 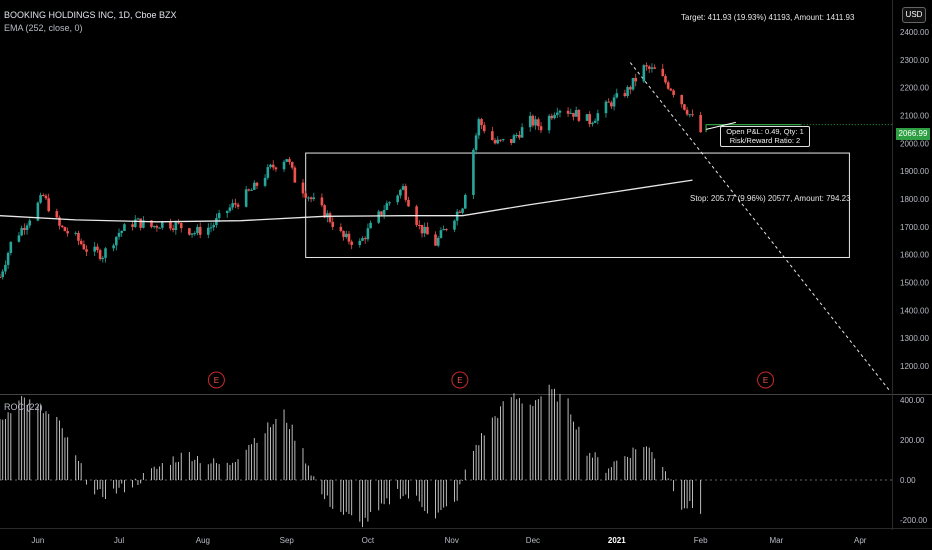 I want to click on price-tick-label: 1700.00, so click(x=914, y=227).